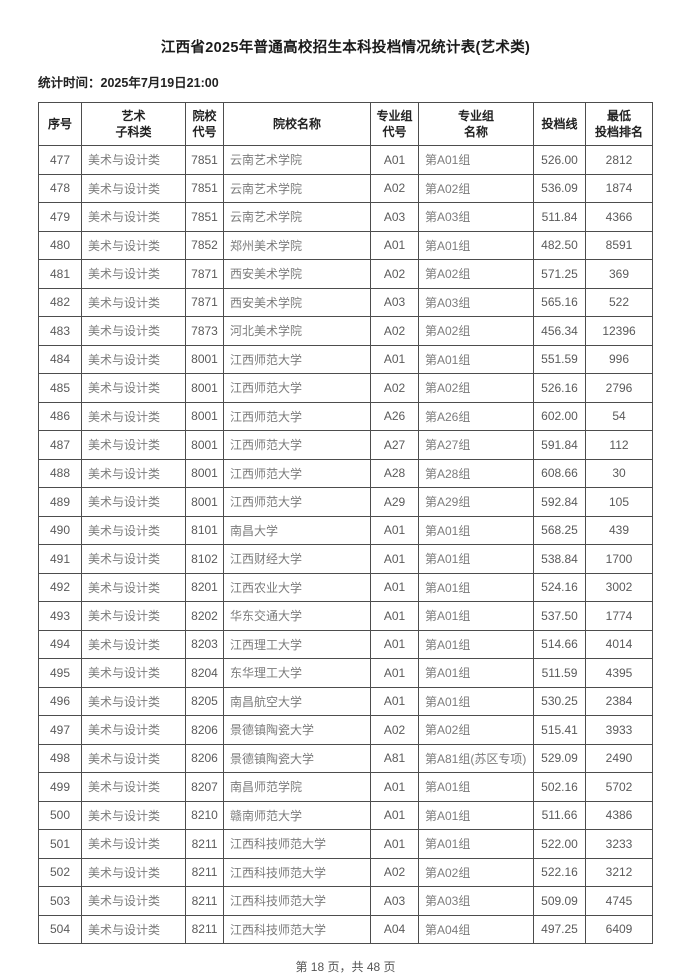 This screenshot has width=691, height=977. I want to click on cell-score-line: 530.25, so click(559, 701).